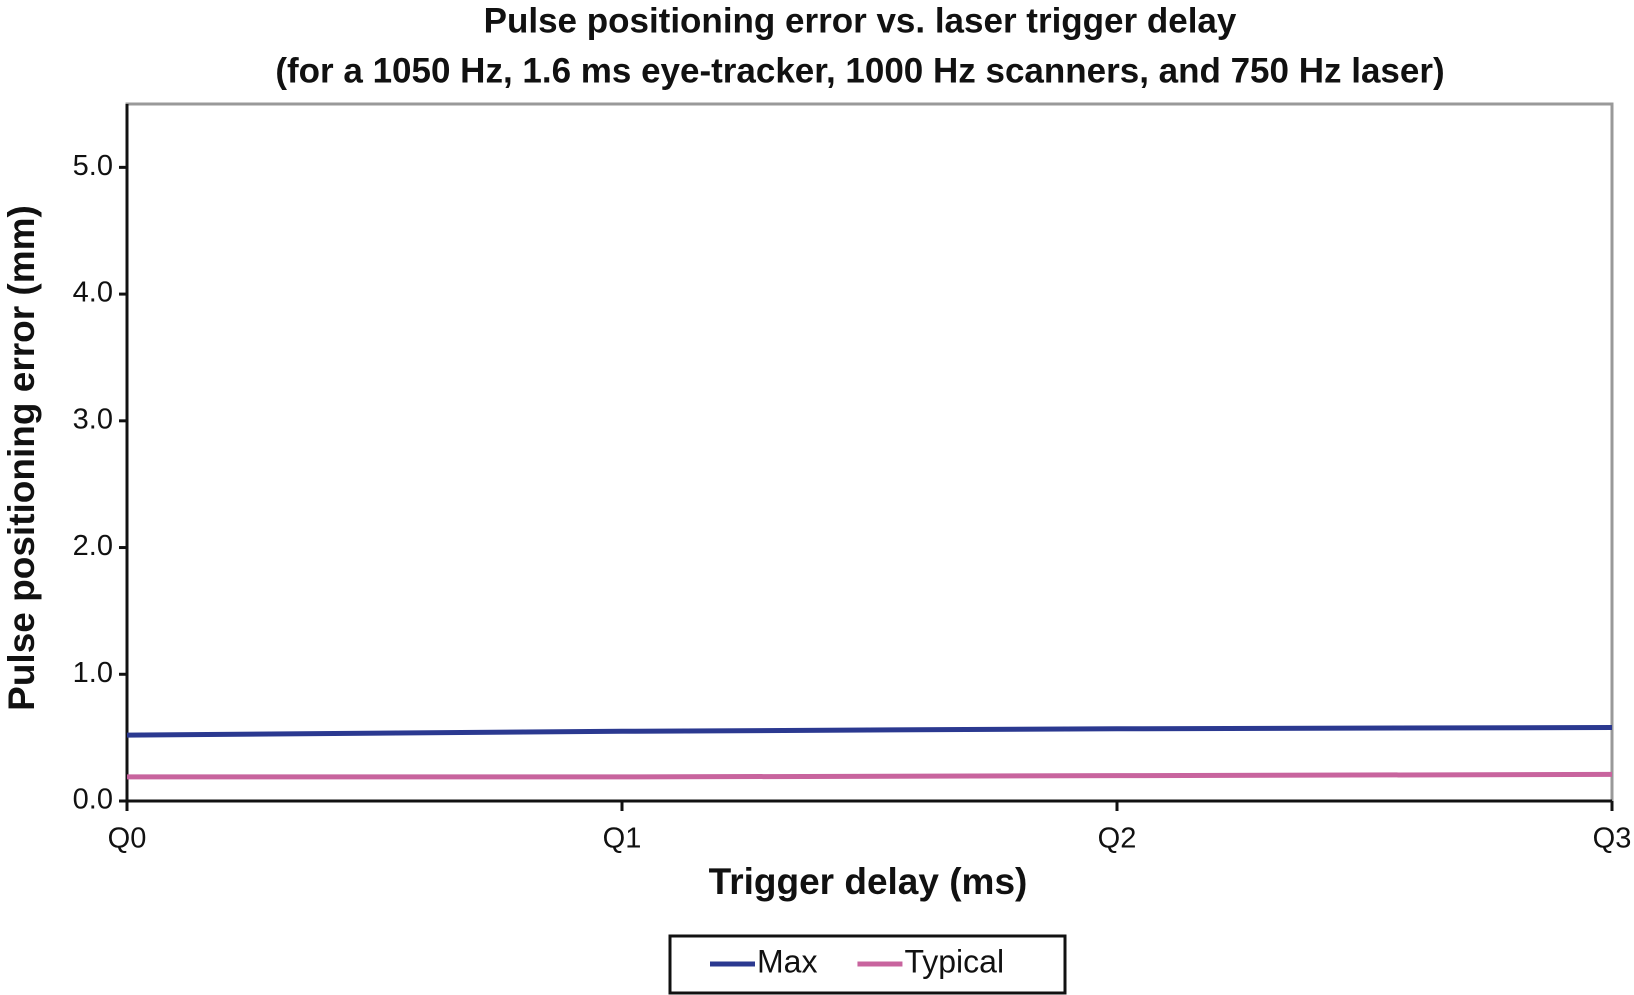 The width and height of the screenshot is (1634, 995). What do you see at coordinates (93, 546) in the screenshot?
I see `y-tick-label: 2.0` at bounding box center [93, 546].